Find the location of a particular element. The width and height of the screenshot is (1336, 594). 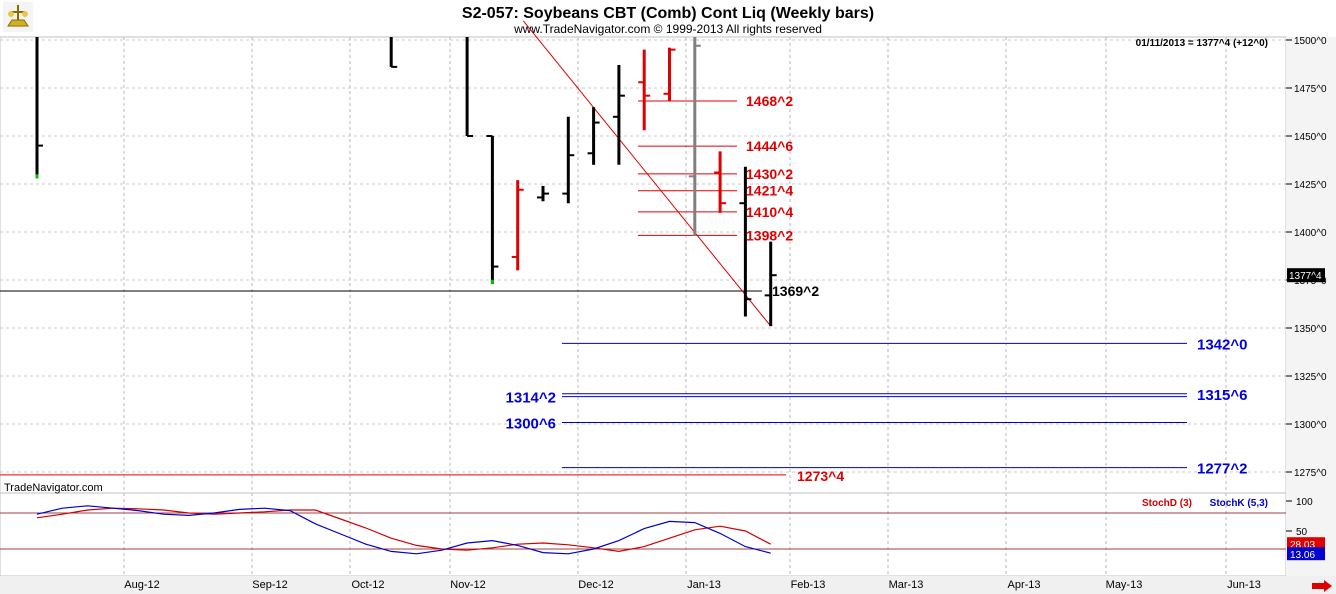

y-tick-label: 1325^0 is located at coordinates (1310, 377).